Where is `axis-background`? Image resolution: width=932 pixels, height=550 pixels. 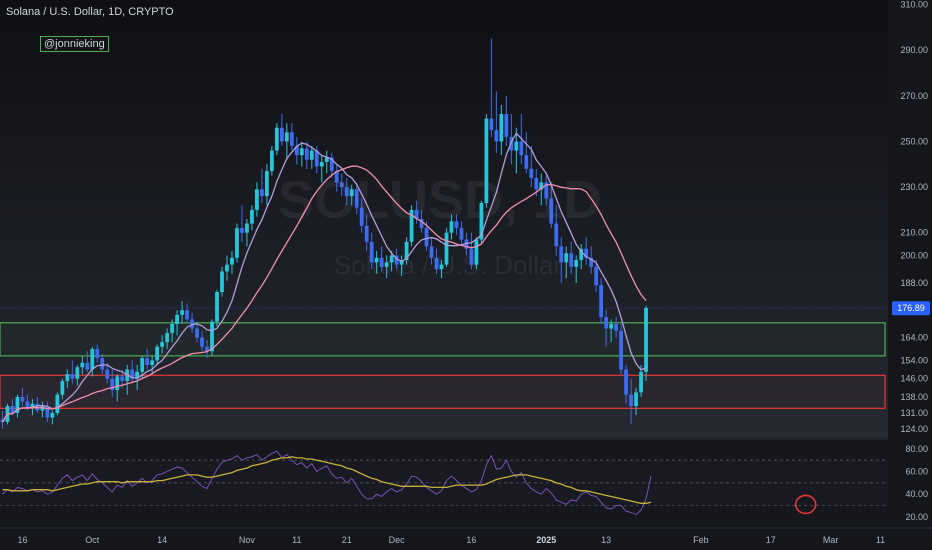
axis-background is located at coordinates (910, 275).